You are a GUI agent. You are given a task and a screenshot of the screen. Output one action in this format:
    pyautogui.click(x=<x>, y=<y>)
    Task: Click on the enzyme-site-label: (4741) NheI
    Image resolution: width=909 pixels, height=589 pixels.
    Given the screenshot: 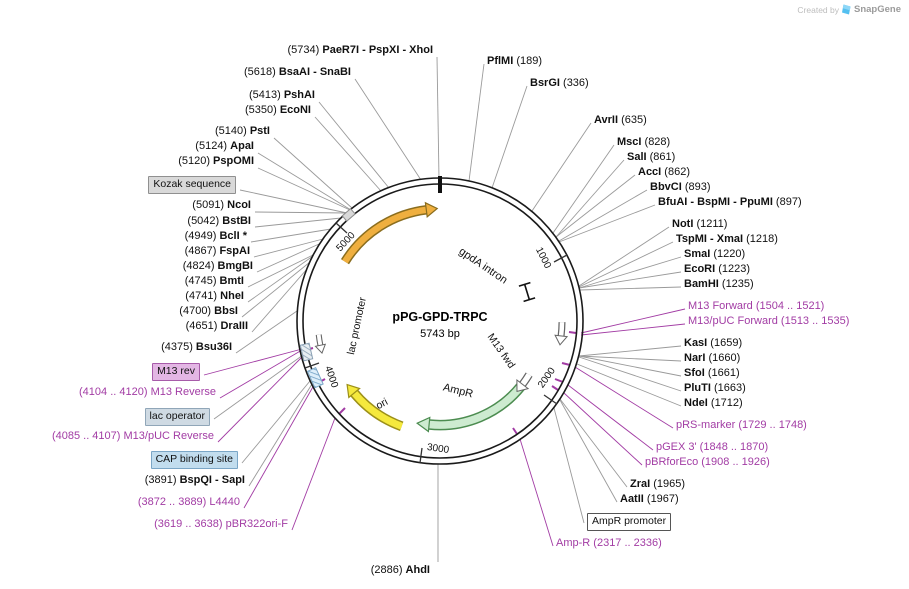 What is the action you would take?
    pyautogui.click(x=214, y=296)
    